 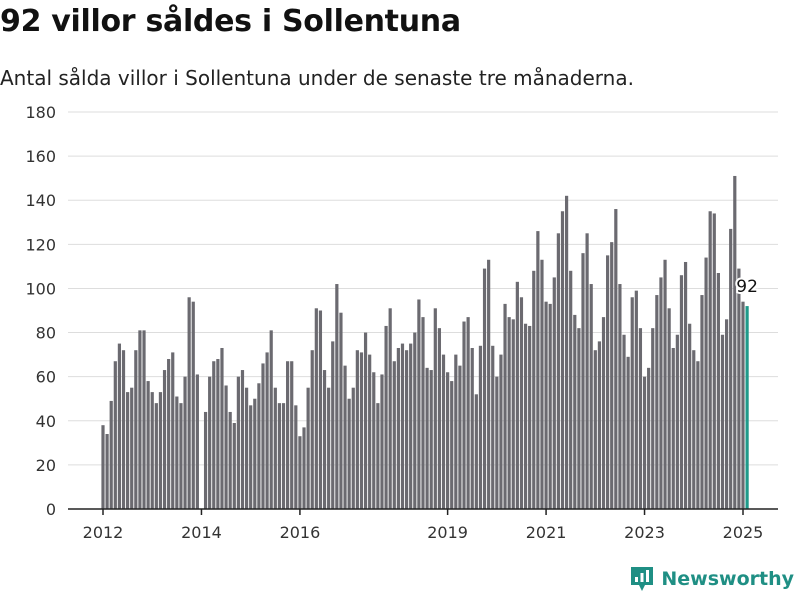 What do you see at coordinates (747, 287) in the screenshot?
I see `latest-value-label: 92` at bounding box center [747, 287].